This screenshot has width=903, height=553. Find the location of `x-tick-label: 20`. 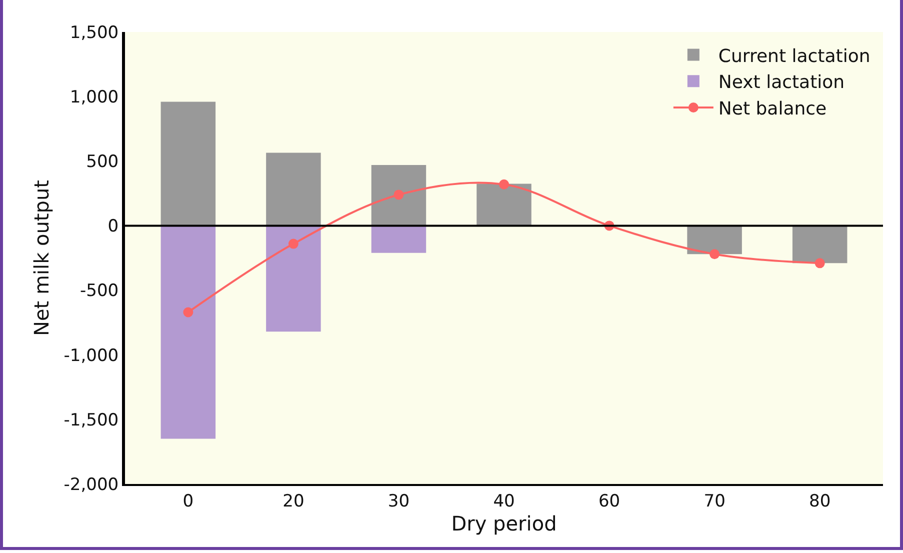

x-tick-label: 20 is located at coordinates (293, 501).